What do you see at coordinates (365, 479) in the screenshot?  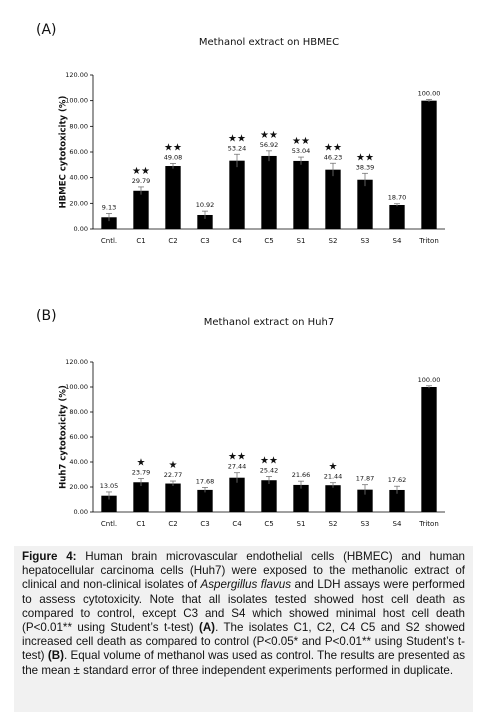 I see `value-label: 17.87` at bounding box center [365, 479].